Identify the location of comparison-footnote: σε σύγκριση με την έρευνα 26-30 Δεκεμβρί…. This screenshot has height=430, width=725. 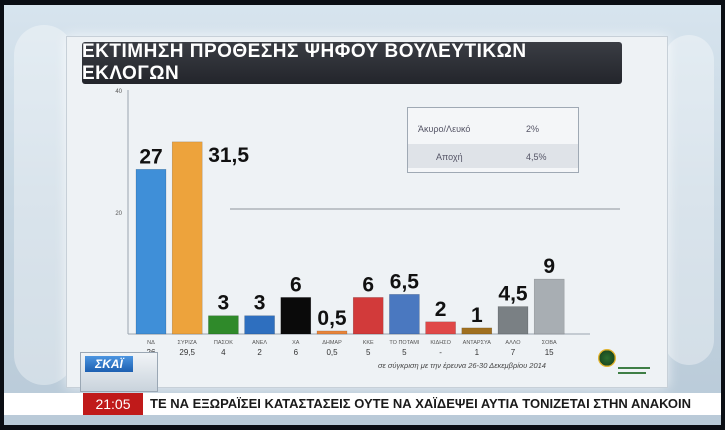
(462, 365).